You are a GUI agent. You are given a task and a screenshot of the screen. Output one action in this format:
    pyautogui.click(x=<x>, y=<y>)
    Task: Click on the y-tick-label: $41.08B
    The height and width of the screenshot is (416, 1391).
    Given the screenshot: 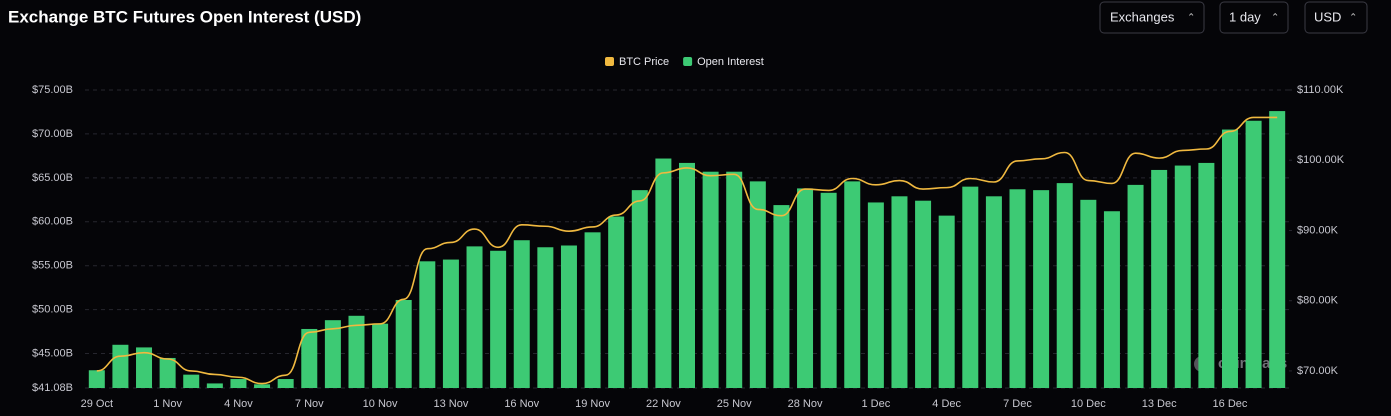 What is the action you would take?
    pyautogui.click(x=52, y=388)
    